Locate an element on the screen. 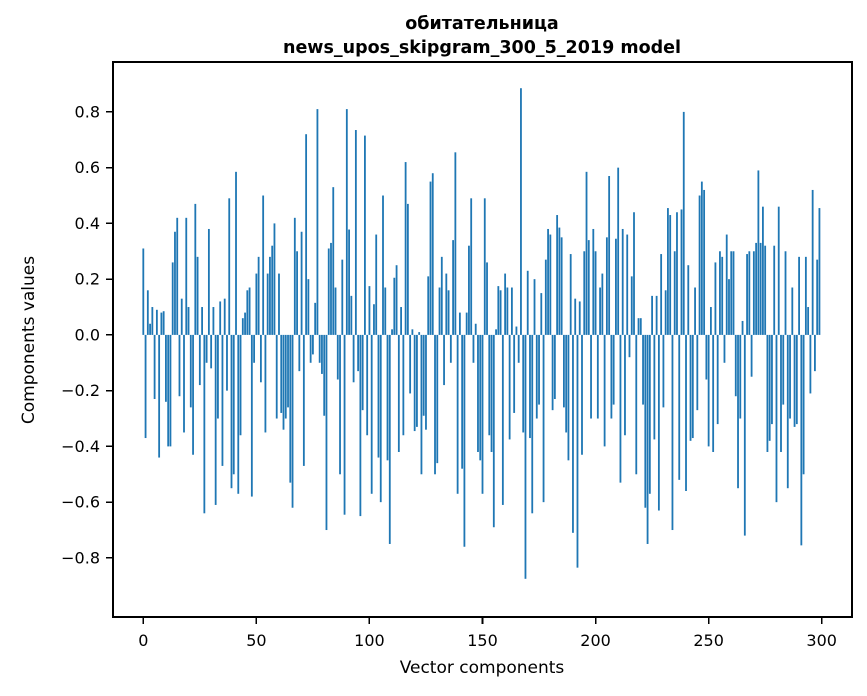 Image resolution: width=867 pixels, height=696 pixels. y-tick-label: 0.2 is located at coordinates (87, 279).